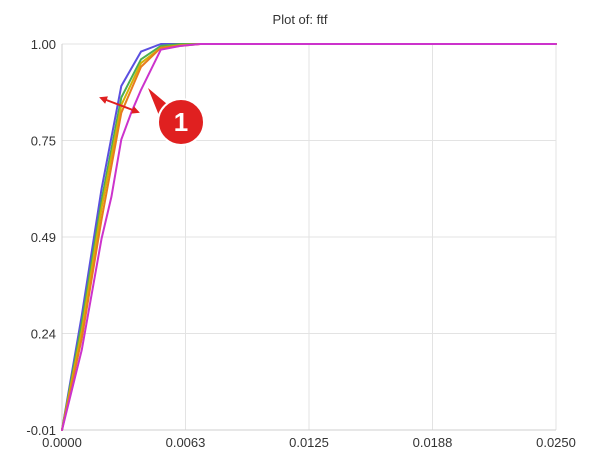 The image size is (591, 461). What do you see at coordinates (41, 430) in the screenshot?
I see `y-tick-label: -0.01` at bounding box center [41, 430].